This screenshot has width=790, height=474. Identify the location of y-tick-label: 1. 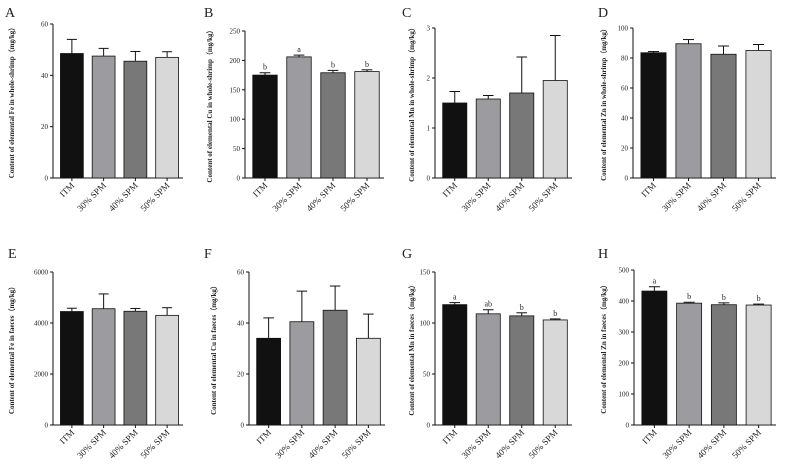
(429, 129).